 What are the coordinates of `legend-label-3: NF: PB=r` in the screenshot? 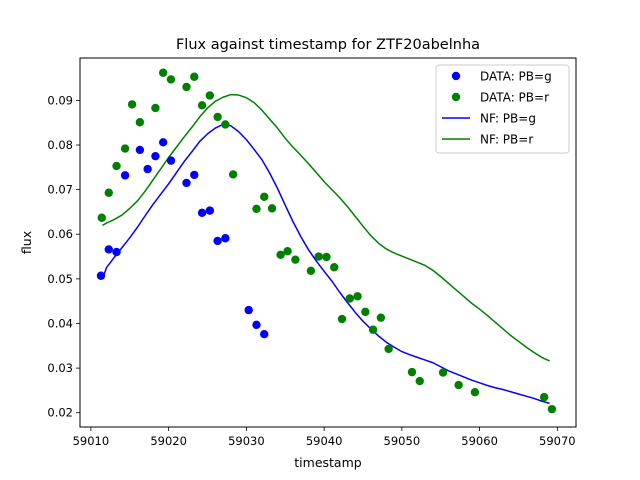 It's located at (506, 140).